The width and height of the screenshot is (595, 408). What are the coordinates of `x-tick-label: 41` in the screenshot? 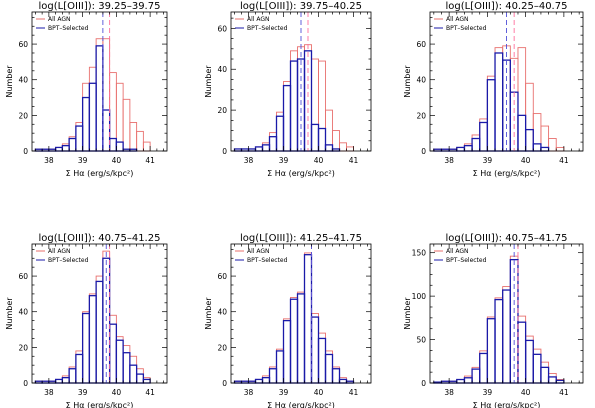 It's located at (354, 392).